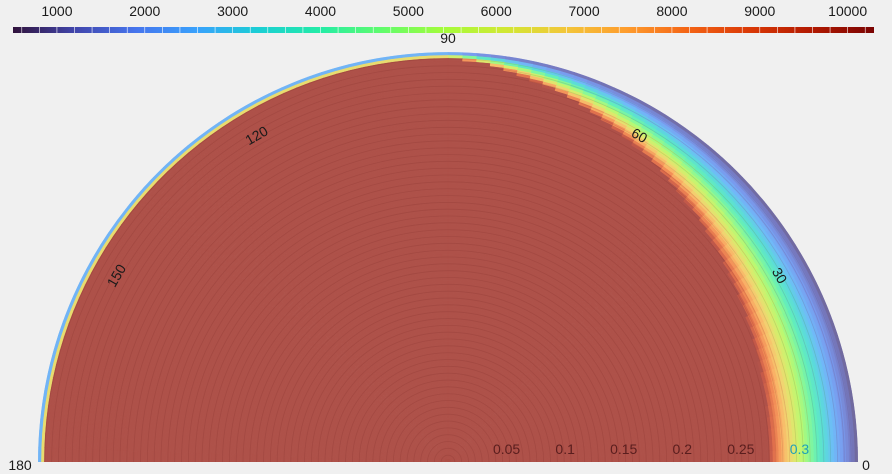 This screenshot has width=892, height=474. What do you see at coordinates (847, 11) in the screenshot?
I see `colorbar-tick-label: 10000` at bounding box center [847, 11].